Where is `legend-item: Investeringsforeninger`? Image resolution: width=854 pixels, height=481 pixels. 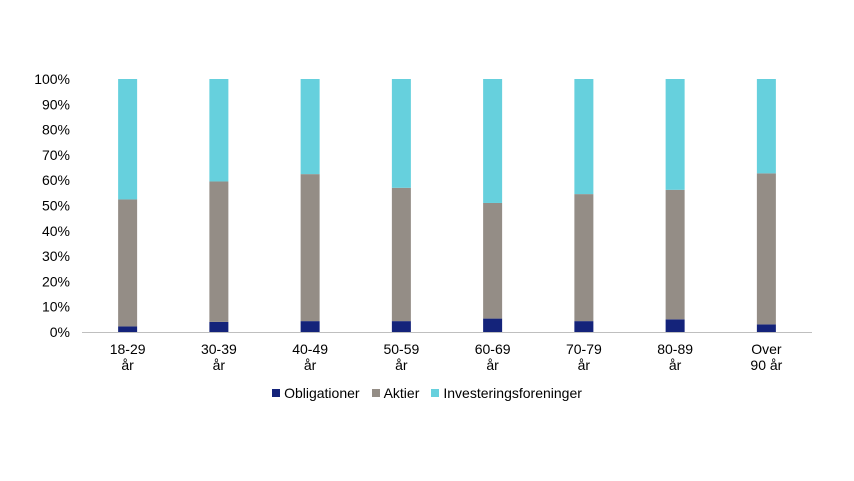 legend-item: Investeringsforeninger is located at coordinates (506, 393).